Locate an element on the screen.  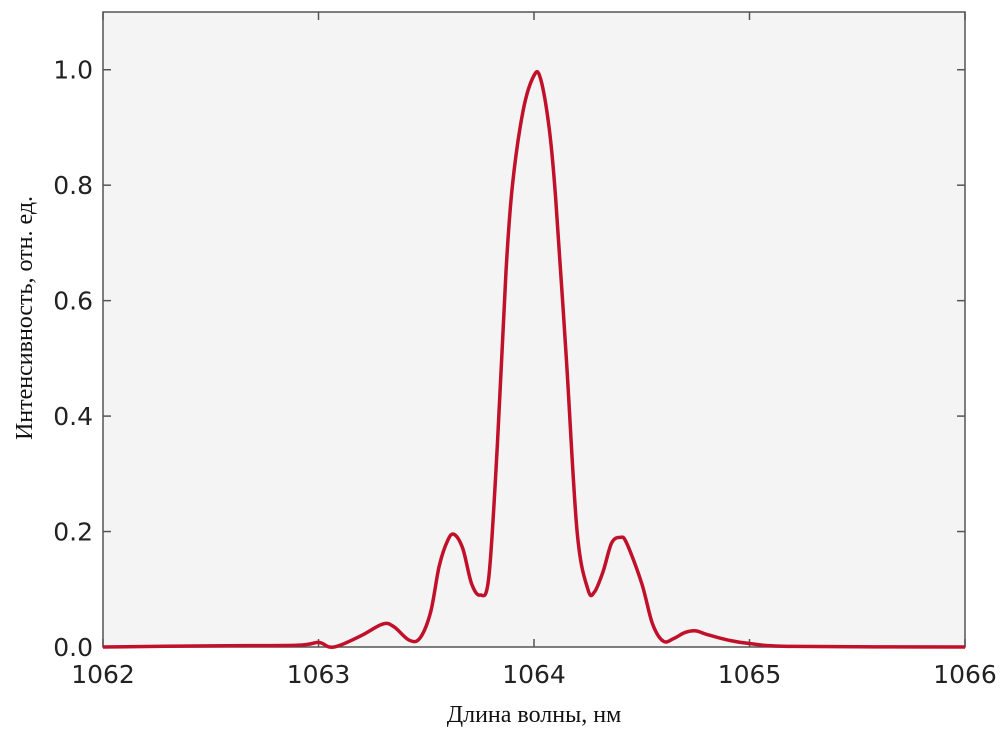
y-tick-label: 1.0 is located at coordinates (73, 70).